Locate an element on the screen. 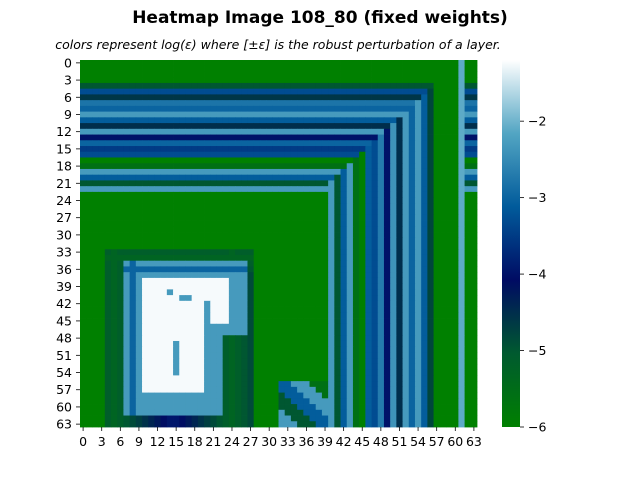  y-tick-label: 18 is located at coordinates (64, 166).